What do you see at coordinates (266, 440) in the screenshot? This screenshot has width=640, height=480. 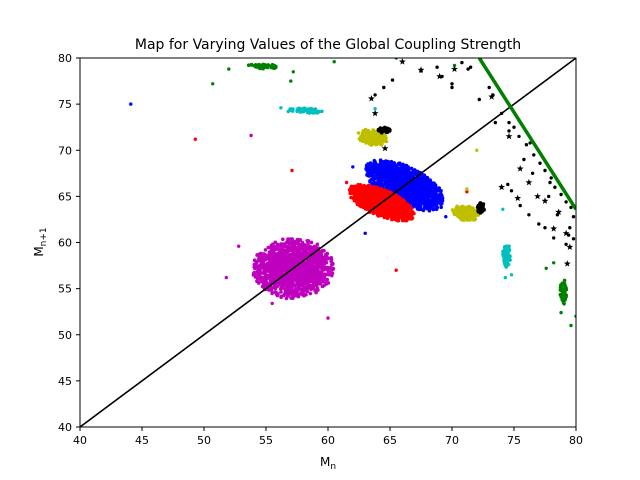 I see `x-tick-label: 55` at bounding box center [266, 440].